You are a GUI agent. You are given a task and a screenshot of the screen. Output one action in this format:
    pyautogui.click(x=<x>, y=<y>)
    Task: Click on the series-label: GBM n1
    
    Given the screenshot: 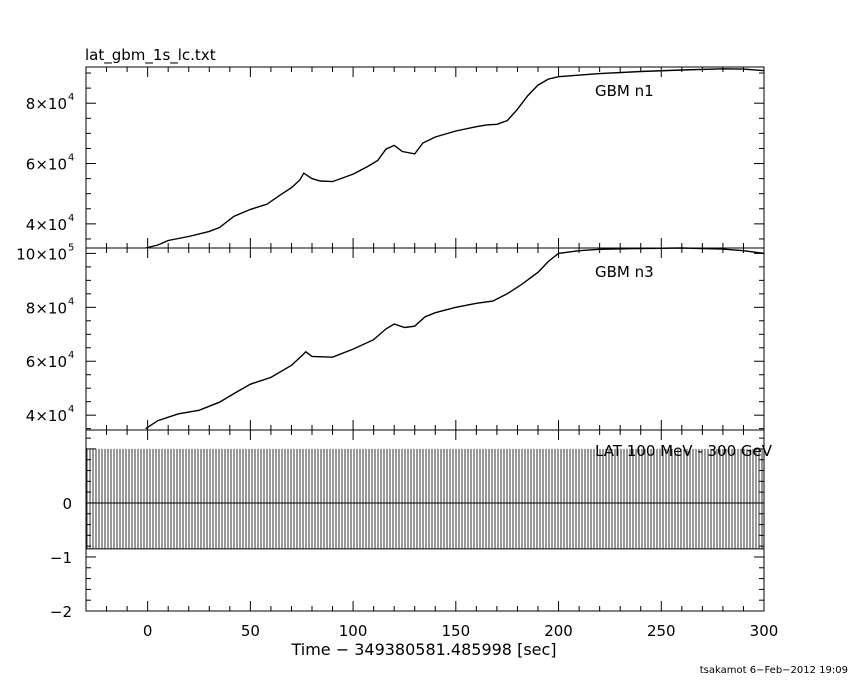 What is the action you would take?
    pyautogui.click(x=624, y=91)
    